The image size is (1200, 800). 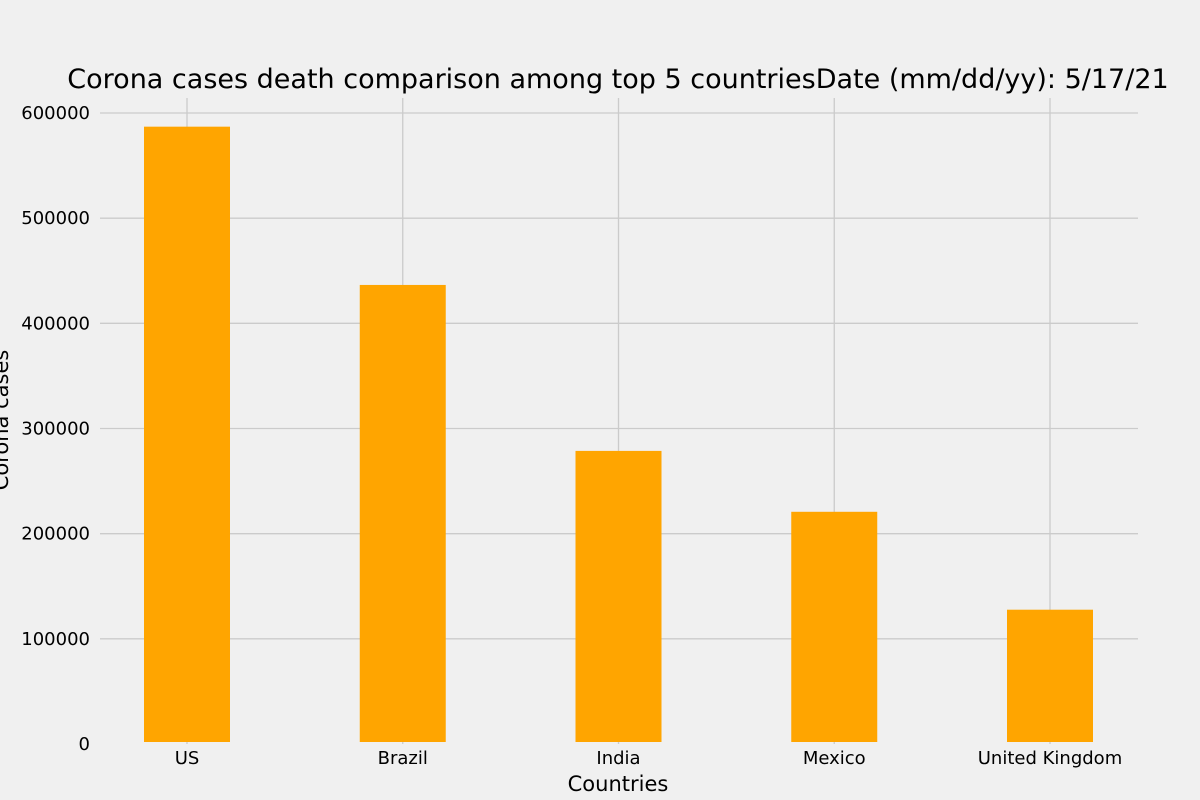 I want to click on bar-us, so click(x=187, y=434).